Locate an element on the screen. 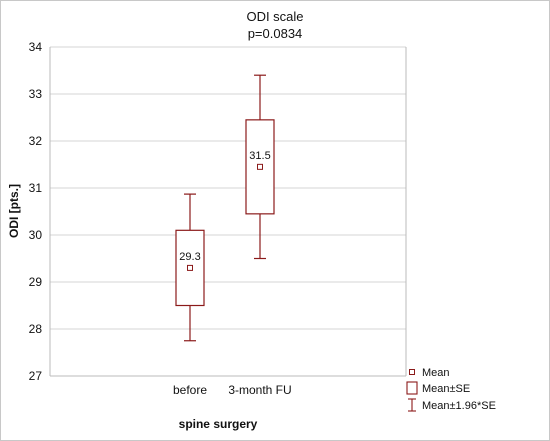 The width and height of the screenshot is (550, 441). y-tick-label: 33 is located at coordinates (36, 94).